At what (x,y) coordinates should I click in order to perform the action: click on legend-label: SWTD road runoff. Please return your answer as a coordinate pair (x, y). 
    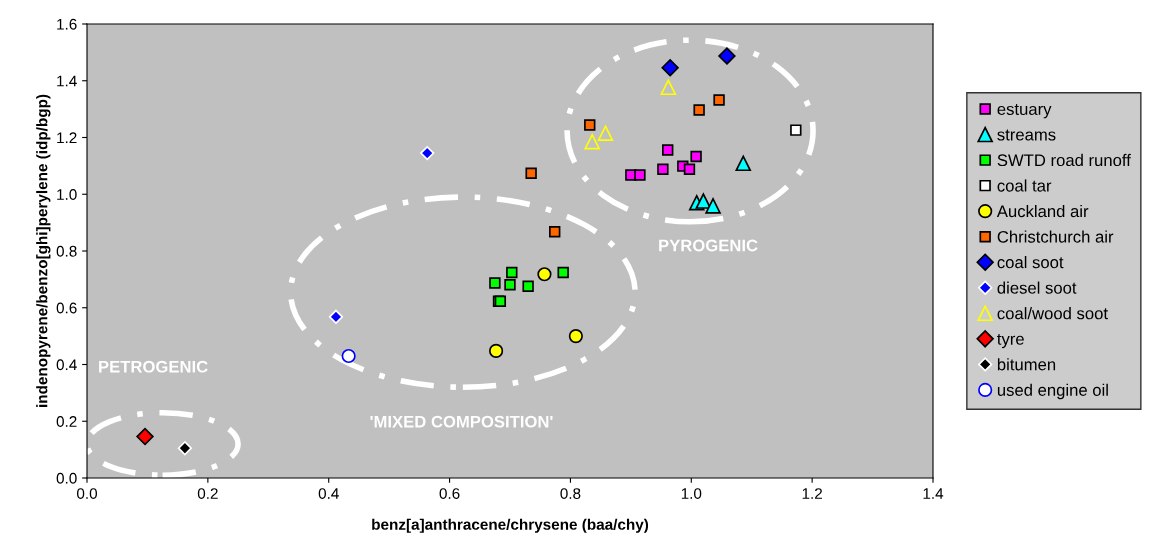
    Looking at the image, I should click on (1064, 160).